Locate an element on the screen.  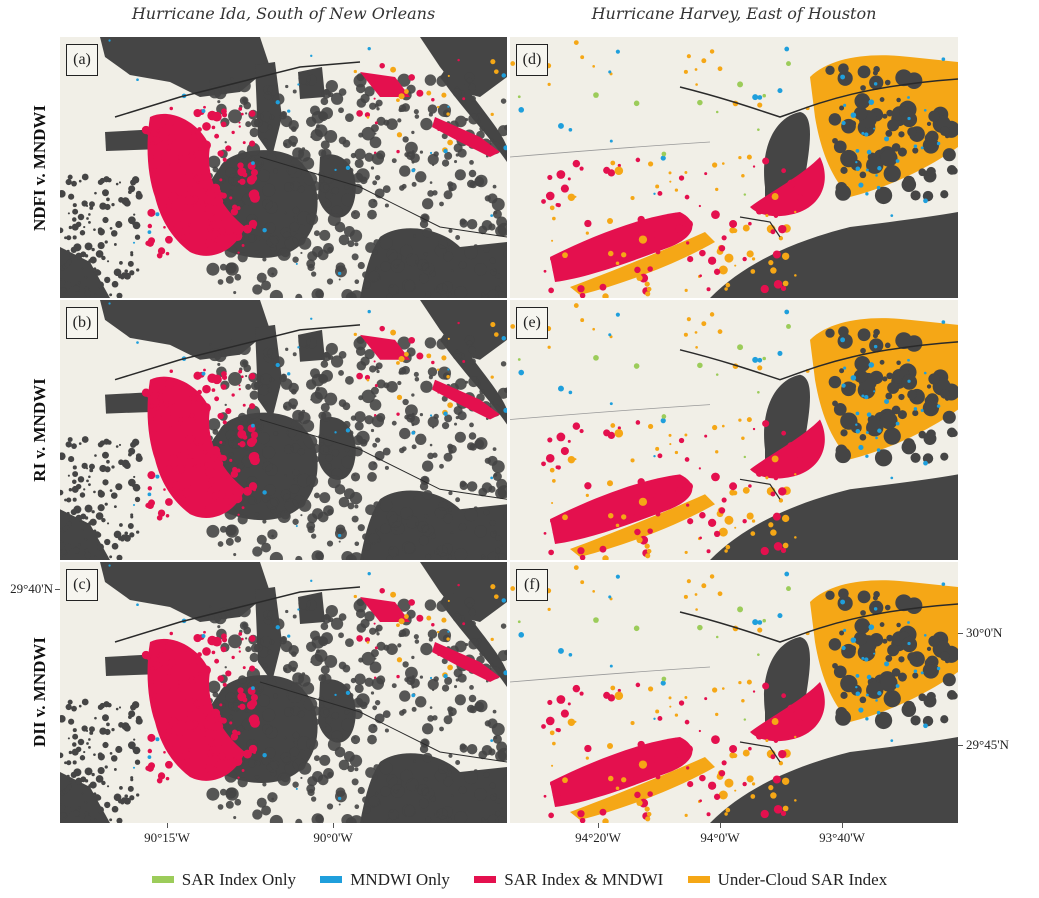
panel-label: (c) is located at coordinates (82, 585).